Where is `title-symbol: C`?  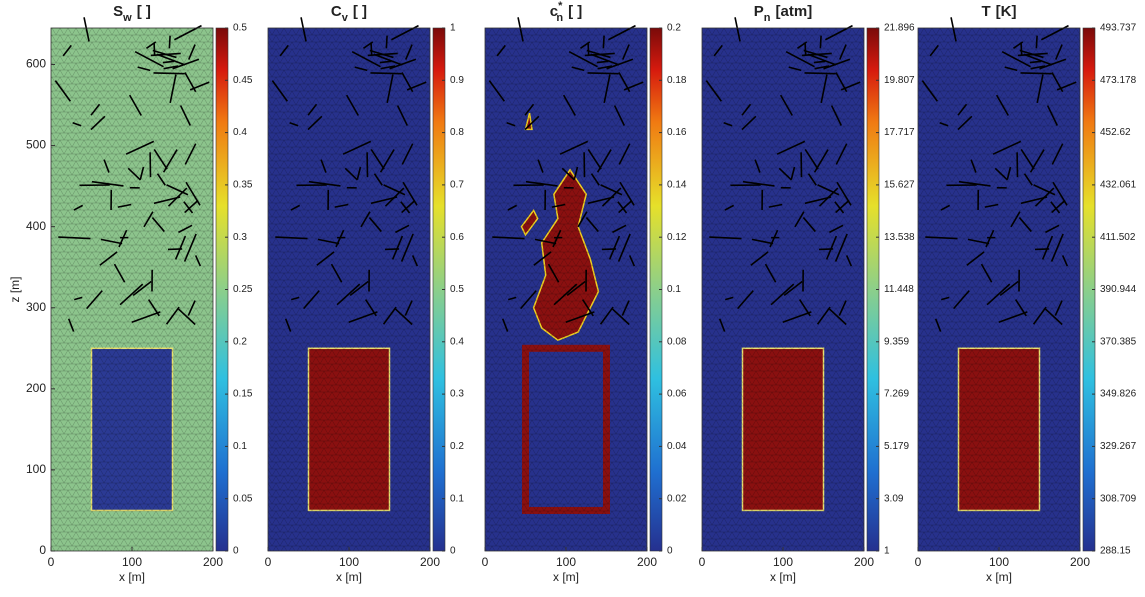
title-symbol: C is located at coordinates (336, 11).